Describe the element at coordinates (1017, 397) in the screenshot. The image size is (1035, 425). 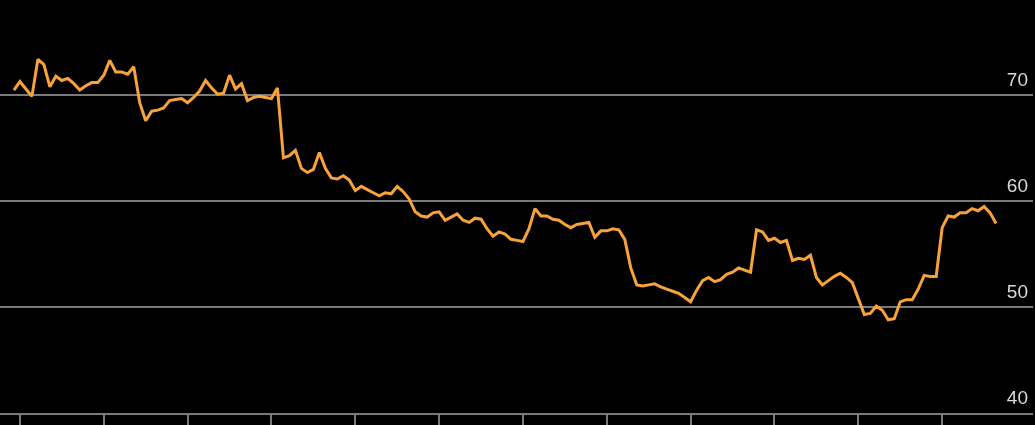
I see `y-tick-label: 40` at that location.